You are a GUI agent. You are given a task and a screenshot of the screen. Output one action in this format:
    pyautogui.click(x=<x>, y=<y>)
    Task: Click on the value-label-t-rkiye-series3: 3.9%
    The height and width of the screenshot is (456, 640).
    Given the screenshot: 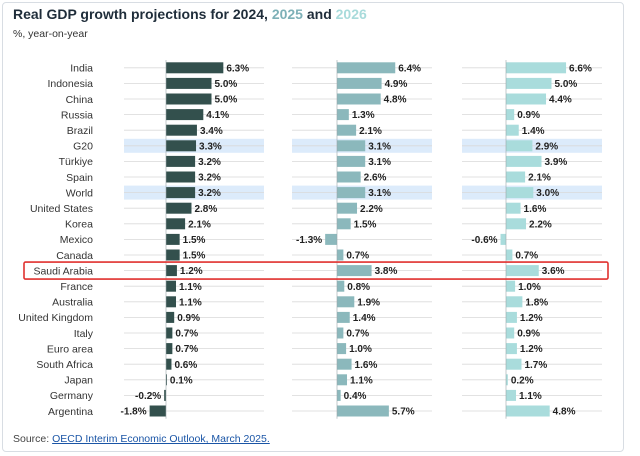 What is the action you would take?
    pyautogui.click(x=555, y=162)
    